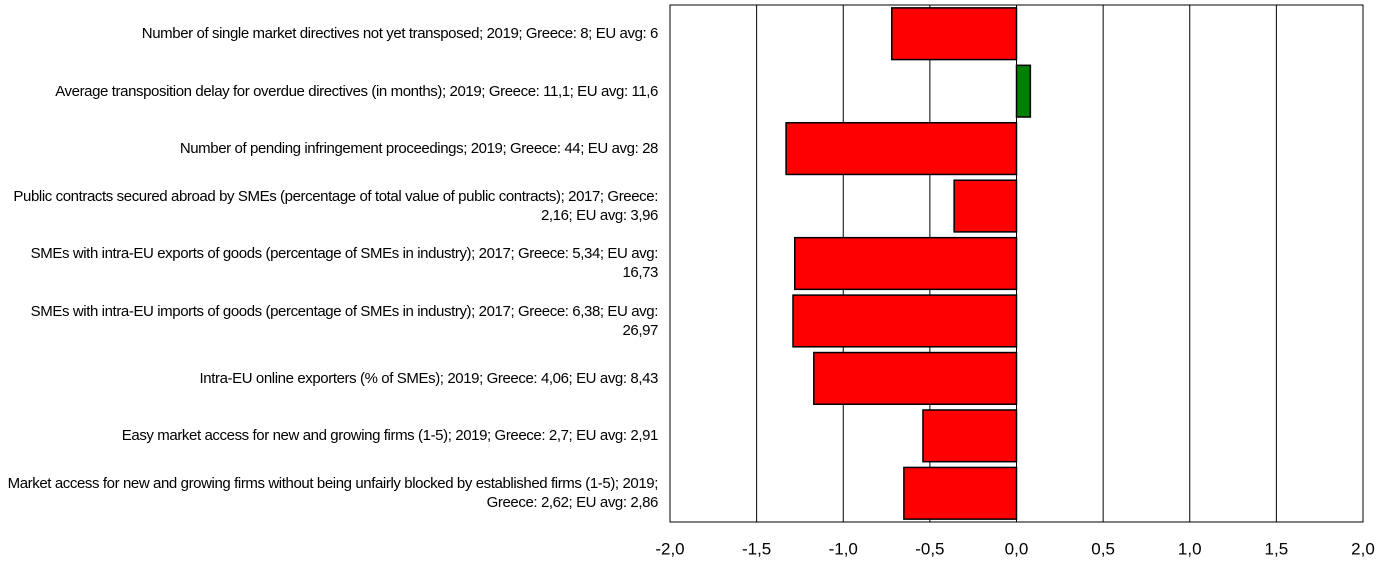 This screenshot has height=564, width=1400. Describe the element at coordinates (1190, 548) in the screenshot. I see `x-tick-label: 1,0` at that location.